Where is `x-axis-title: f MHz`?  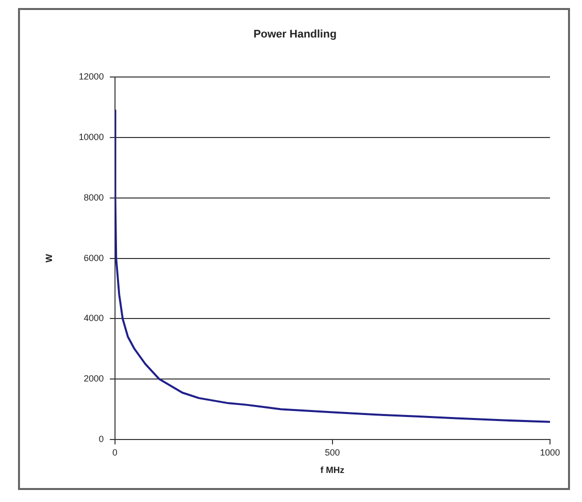
x-axis-title: f MHz is located at coordinates (332, 470).